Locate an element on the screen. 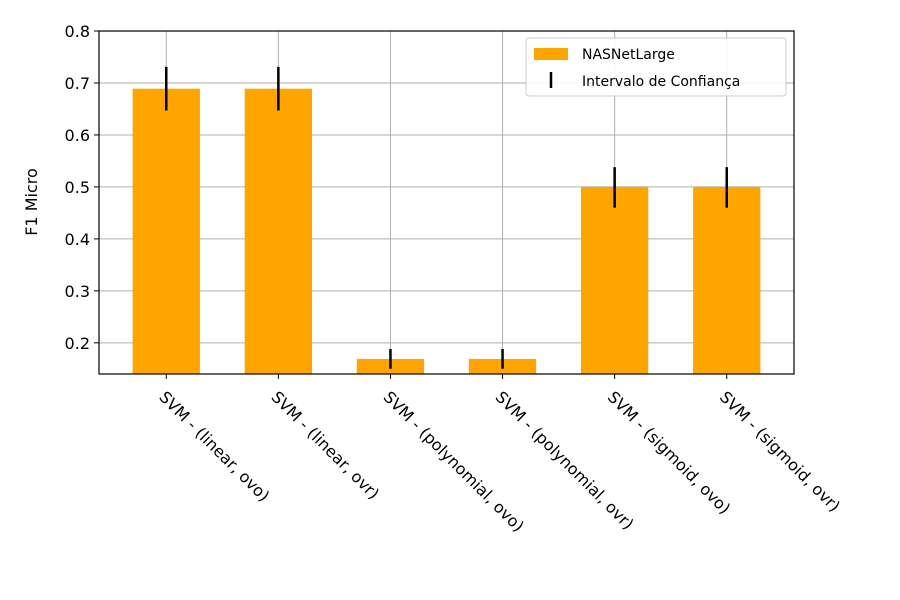  x-tick-label: SVM - (linear, ovo) is located at coordinates (214, 446).